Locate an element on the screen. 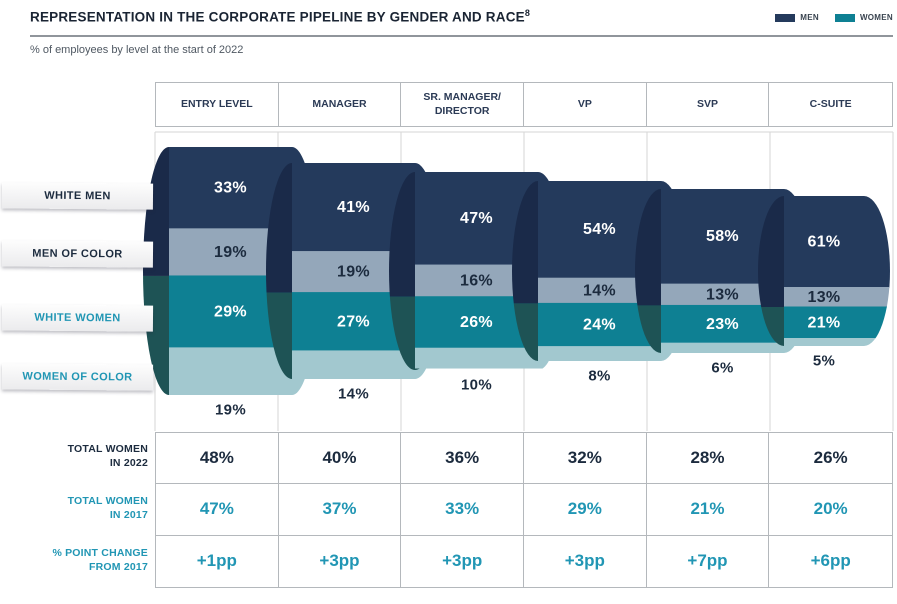 Image resolution: width=897 pixels, height=604 pixels. summary-label-line2: IN 2022 is located at coordinates (128, 462).